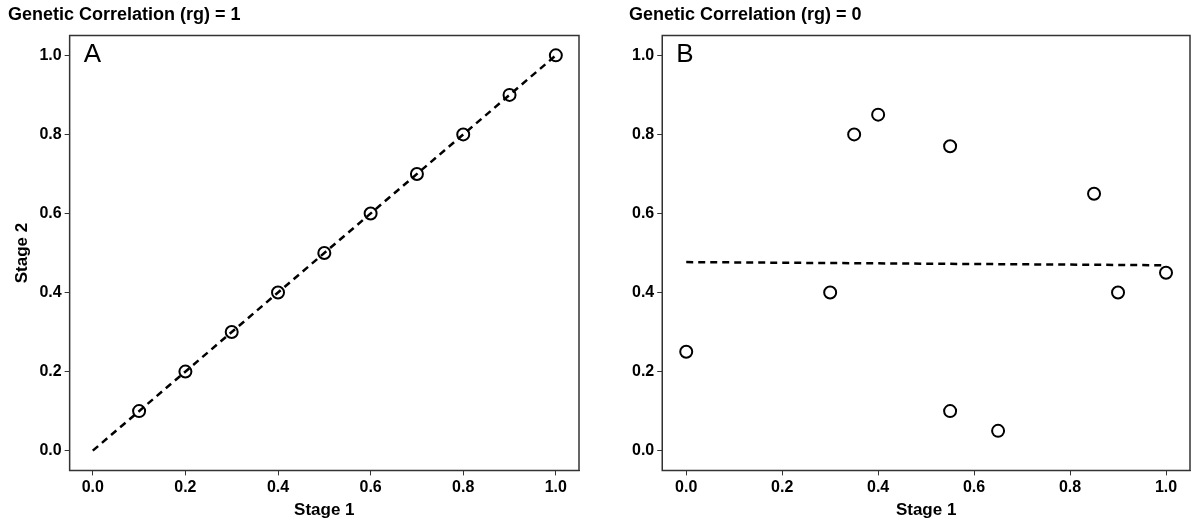  What do you see at coordinates (21, 253) in the screenshot?
I see `y-axis-title: Stage 2` at bounding box center [21, 253].